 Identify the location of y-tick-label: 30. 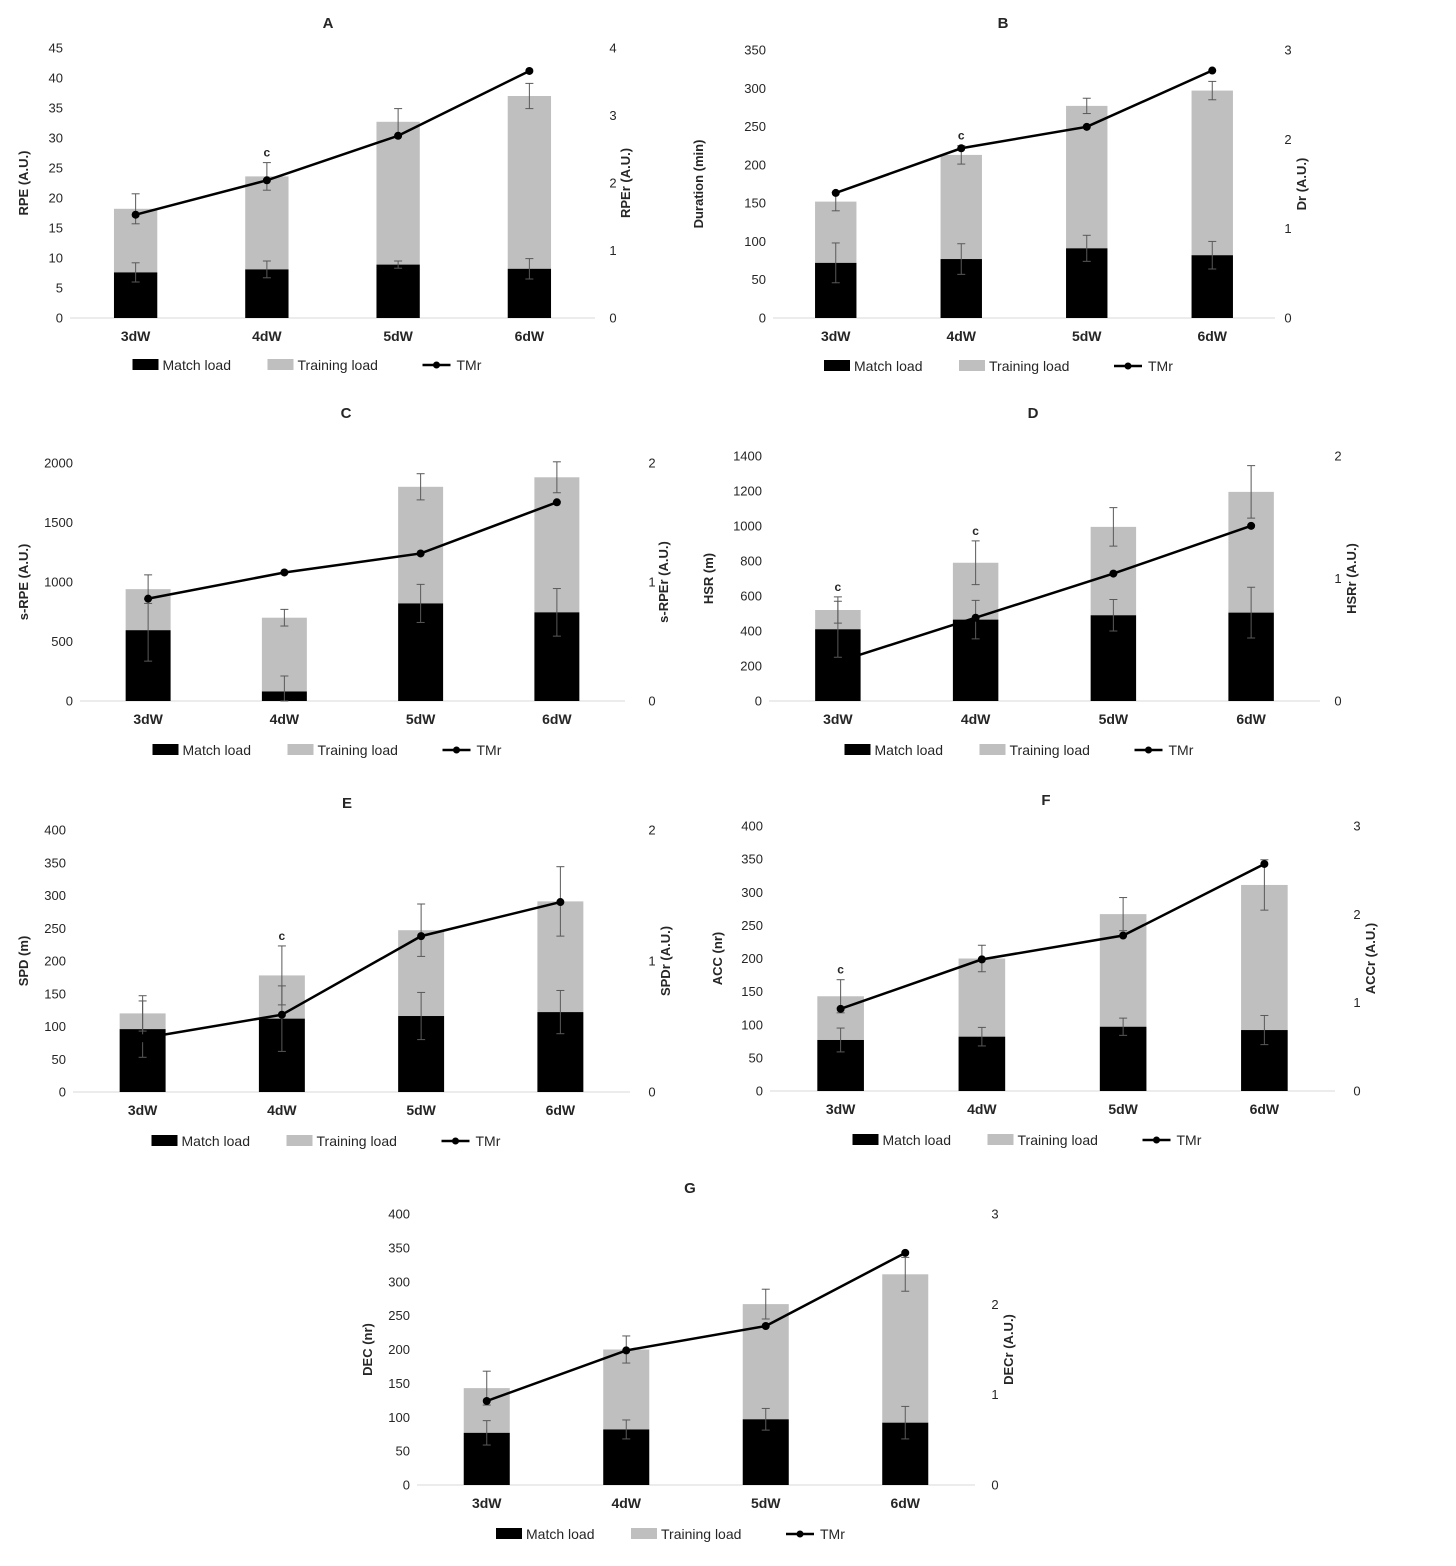
(56, 138).